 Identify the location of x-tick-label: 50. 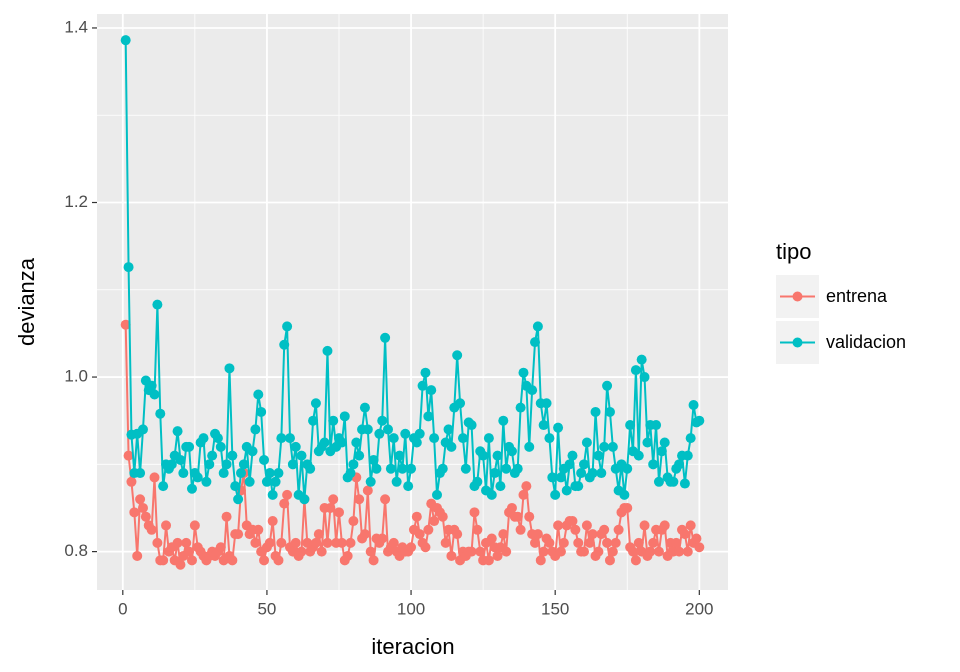
(266, 608).